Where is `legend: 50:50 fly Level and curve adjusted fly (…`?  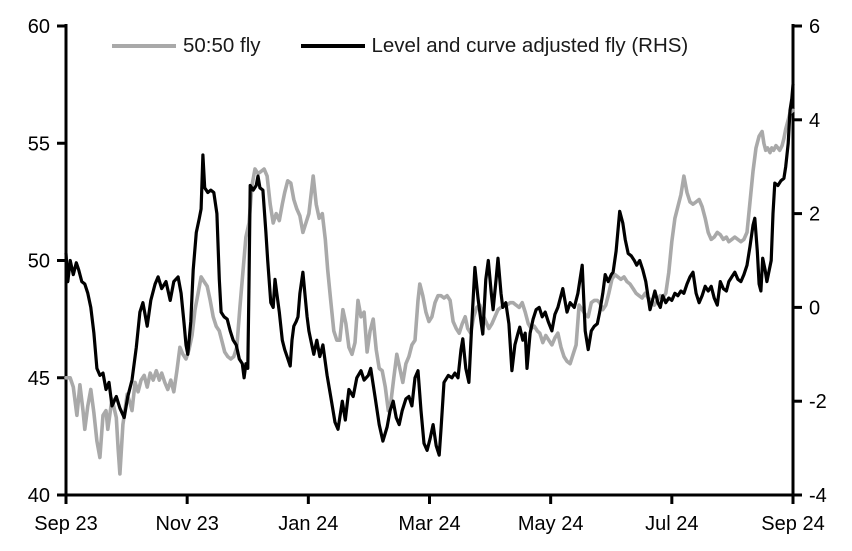 legend: 50:50 fly Level and curve adjusted fly (… is located at coordinates (400, 46).